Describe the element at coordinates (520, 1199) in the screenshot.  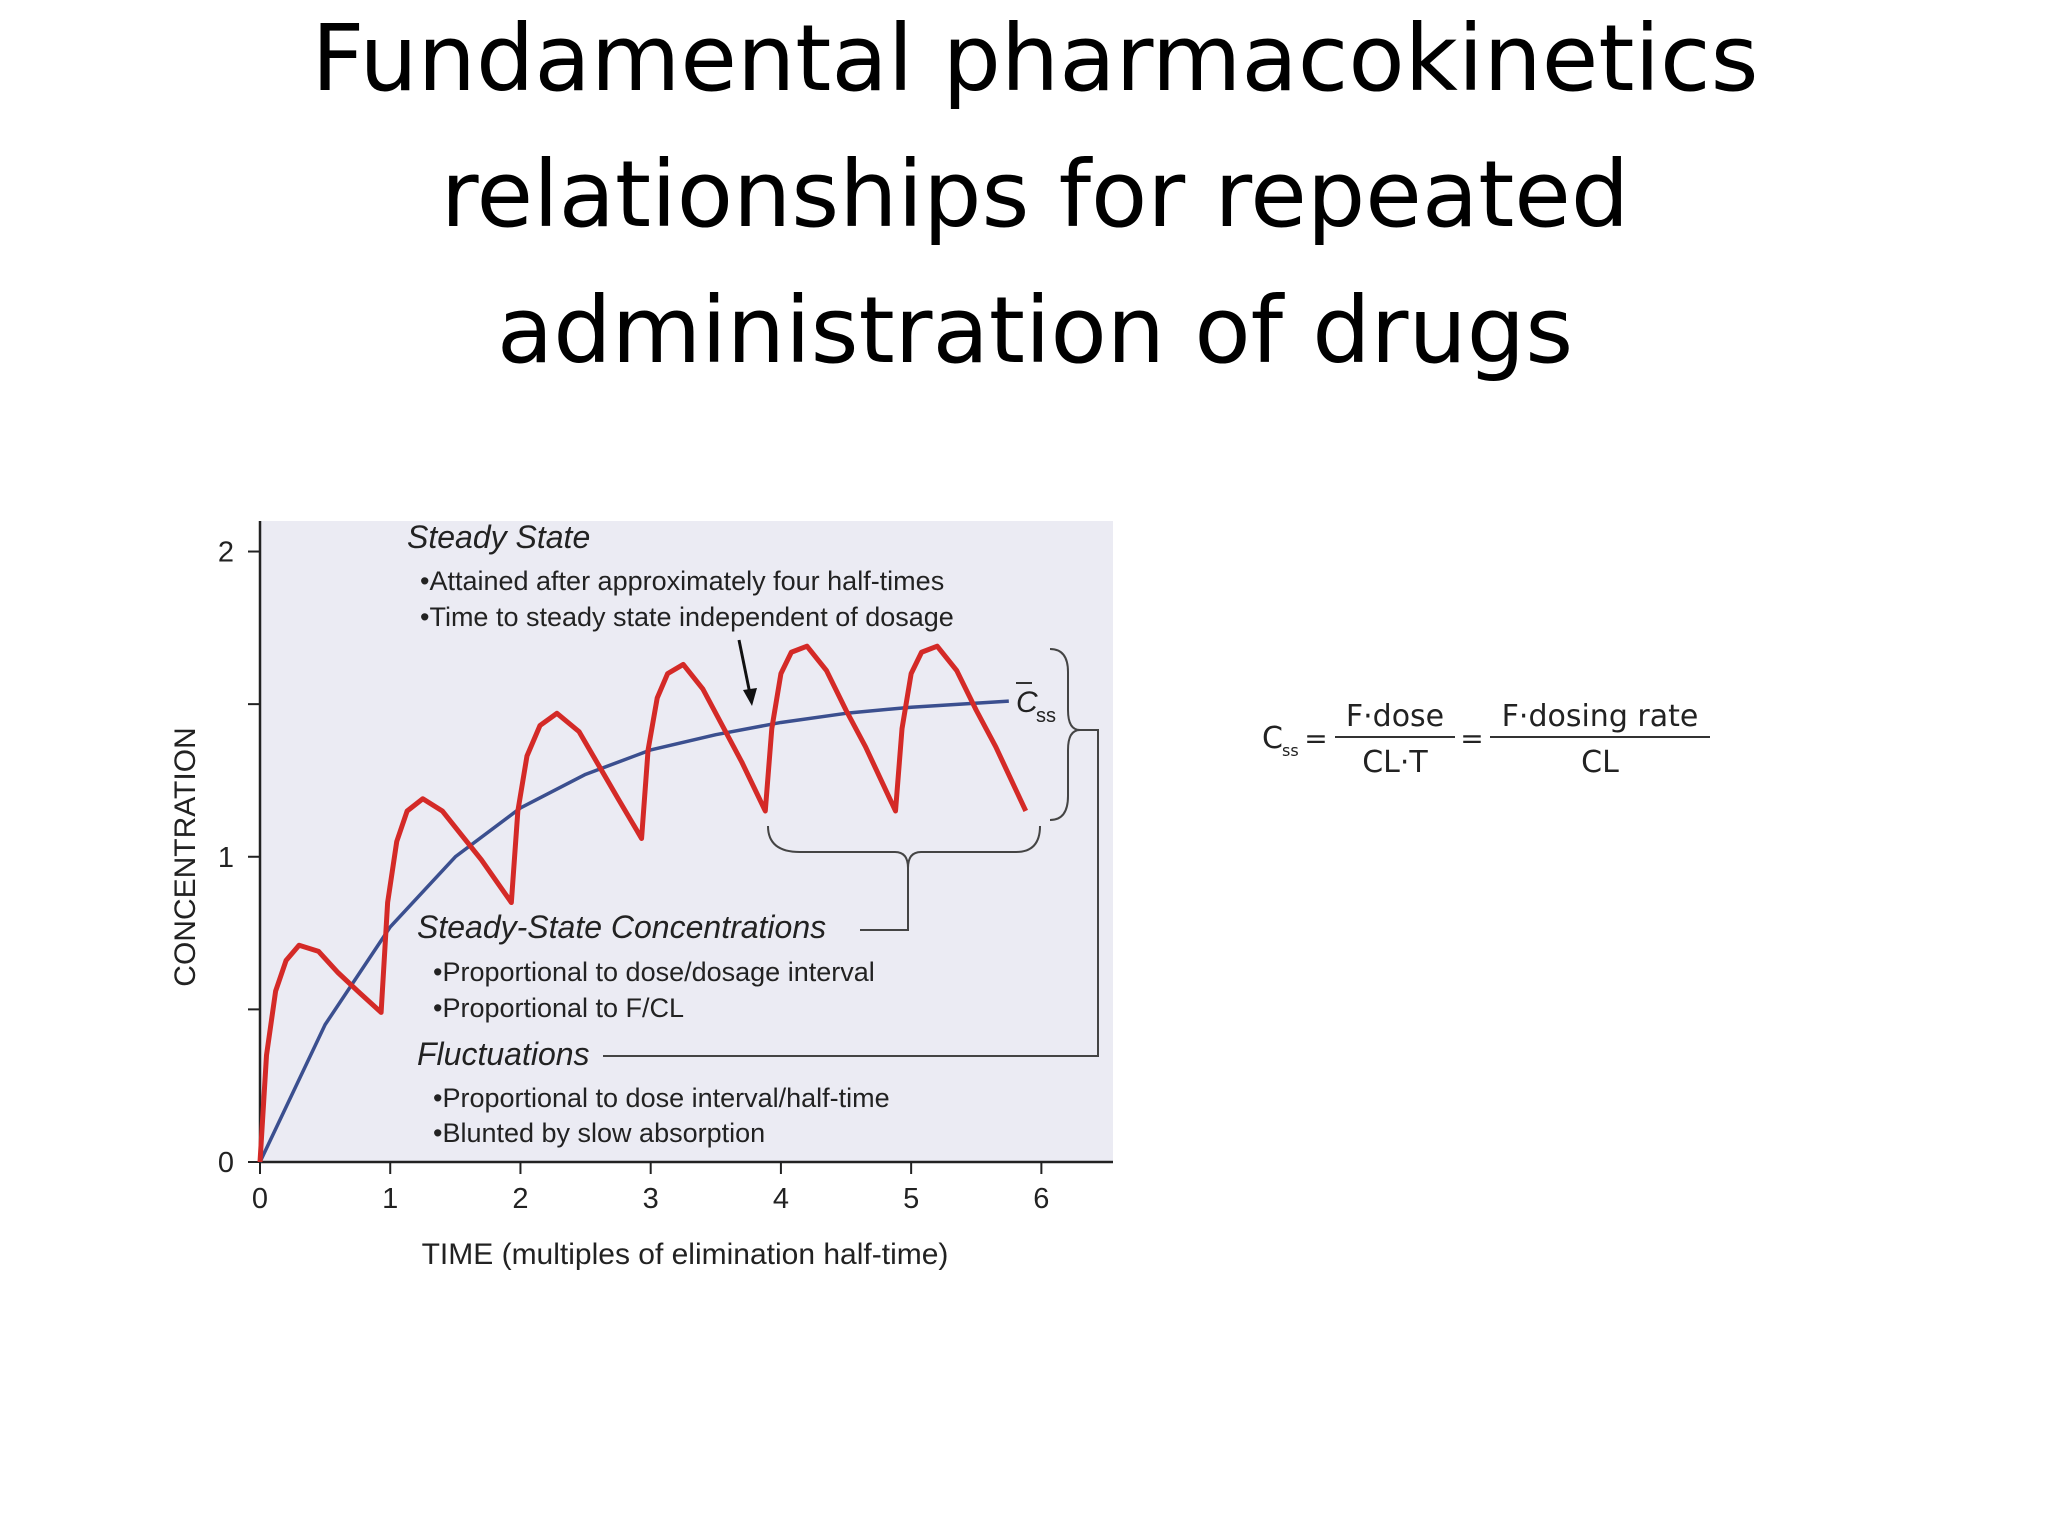
I see `x-tick-label: 2` at that location.